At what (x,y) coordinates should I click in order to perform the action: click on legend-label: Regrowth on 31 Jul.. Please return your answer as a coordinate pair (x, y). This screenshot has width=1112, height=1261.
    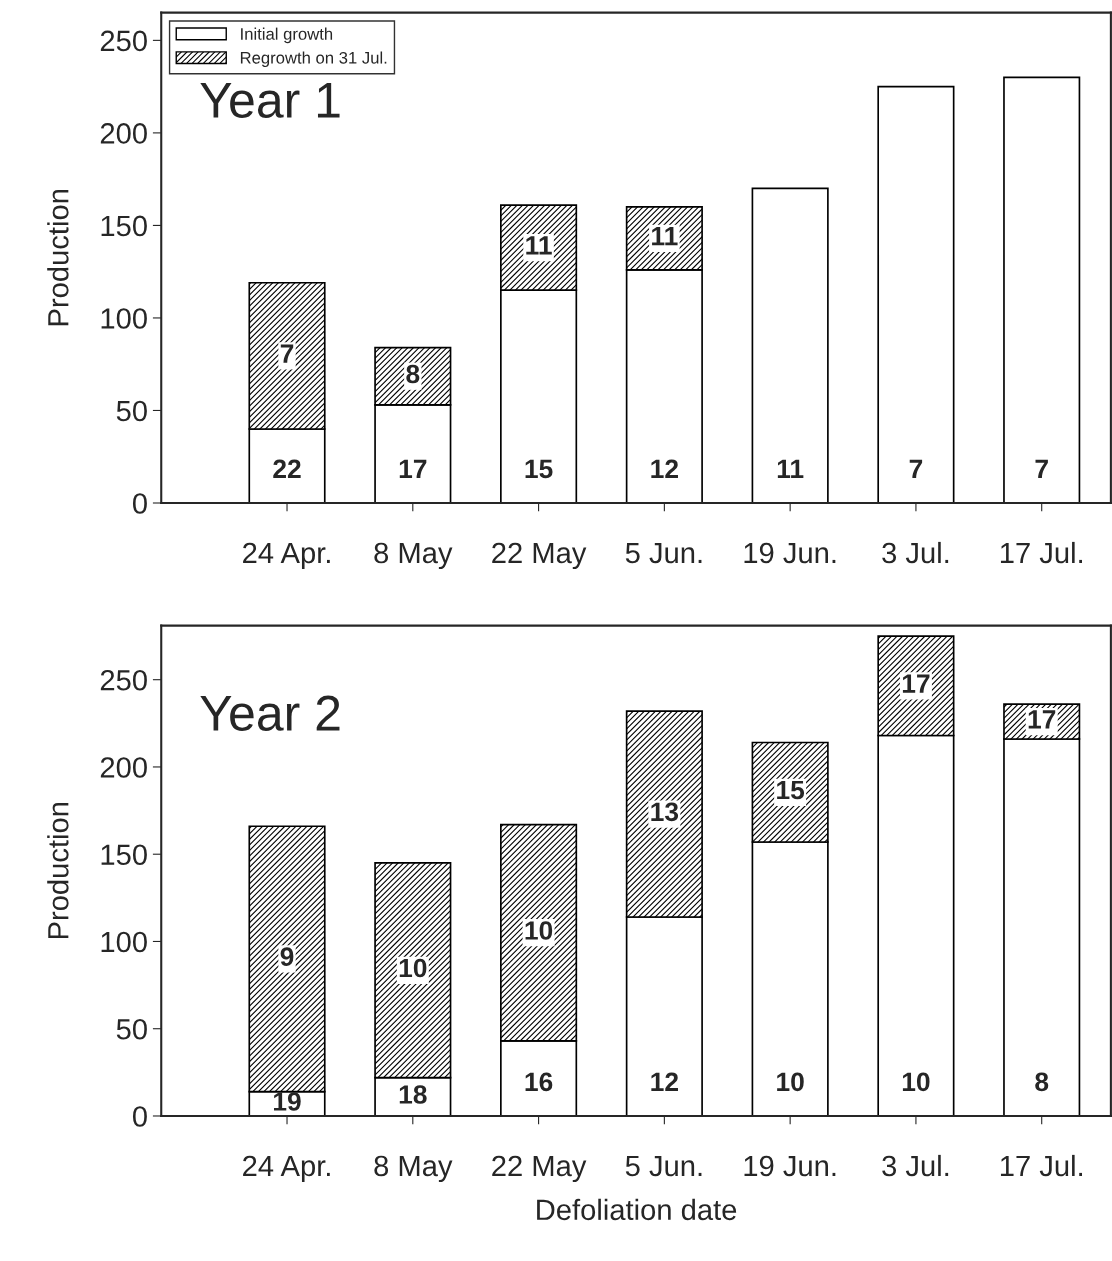
    Looking at the image, I should click on (313, 59).